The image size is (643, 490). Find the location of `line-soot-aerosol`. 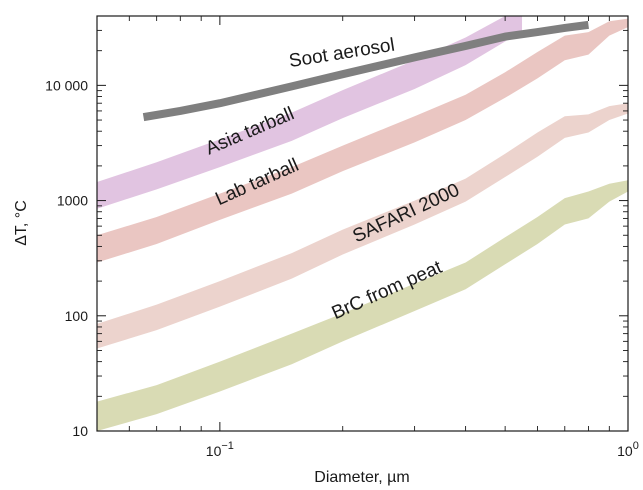

line-soot-aerosol is located at coordinates (365, 71).